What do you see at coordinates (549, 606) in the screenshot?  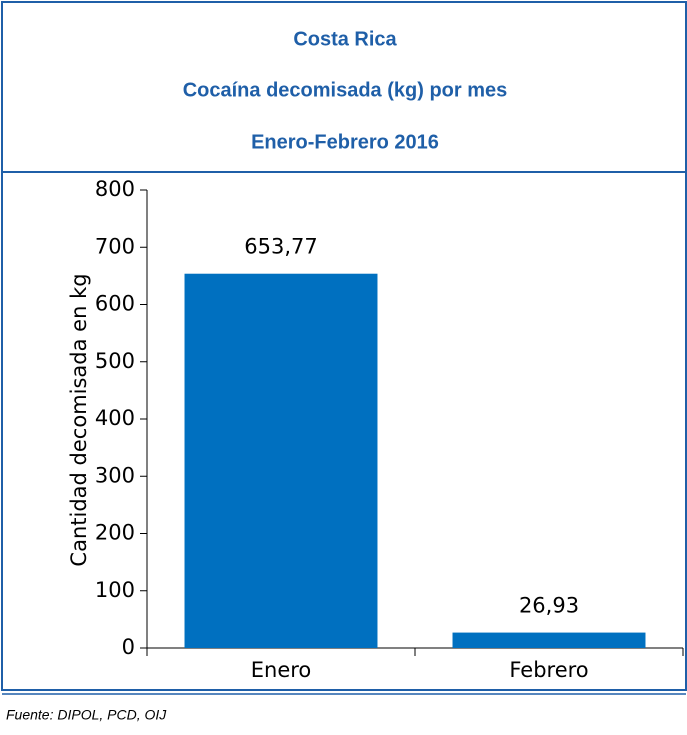 I see `value-label: 26,93` at bounding box center [549, 606].